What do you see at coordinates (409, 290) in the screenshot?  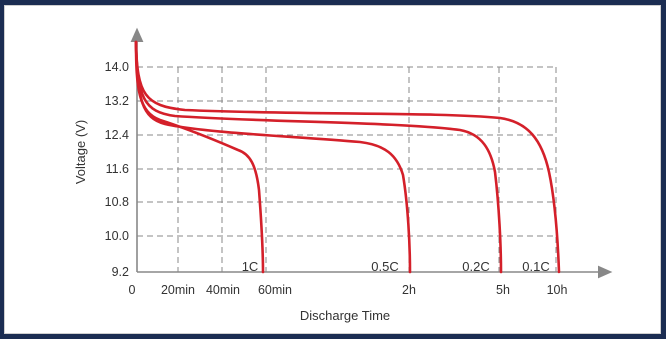 I see `x-tick-label: 2h` at bounding box center [409, 290].